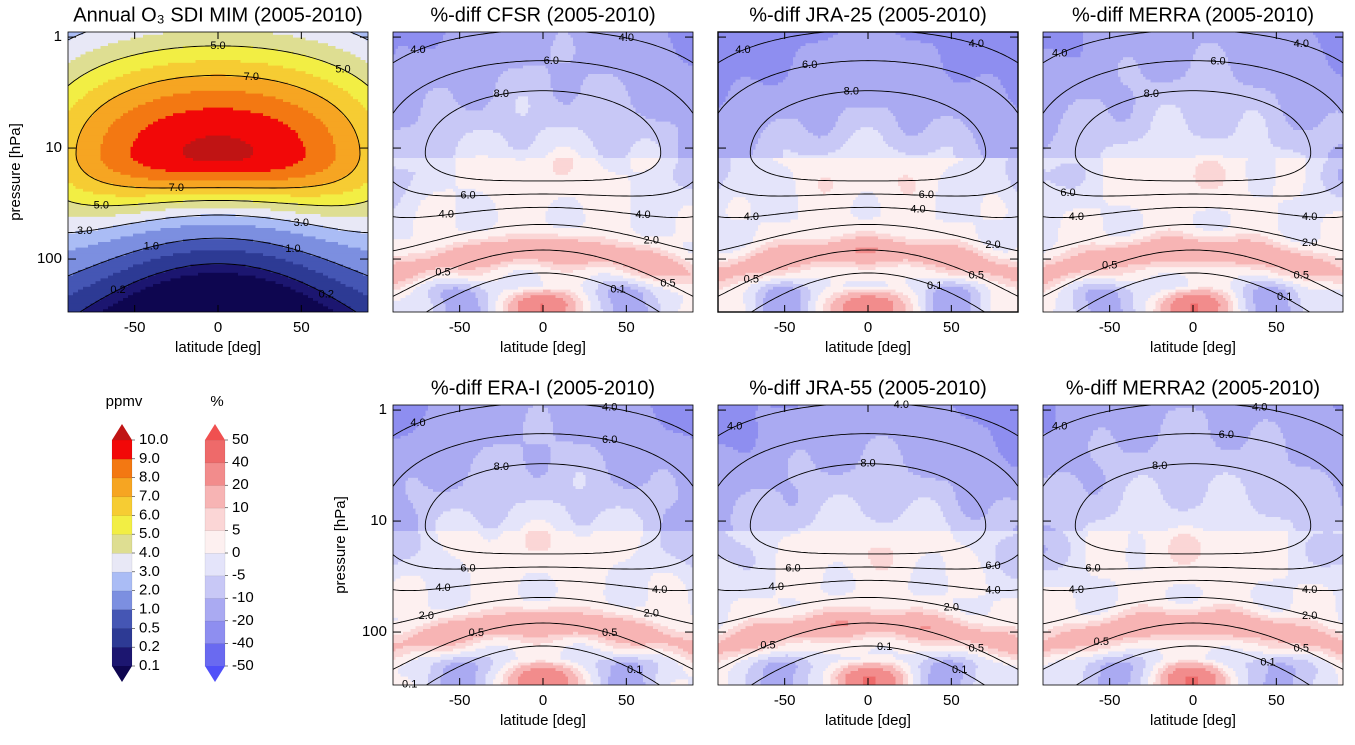 Image resolution: width=1355 pixels, height=745 pixels. I want to click on panel-title: %-diff CFSR (2005-2010), so click(542, 15).